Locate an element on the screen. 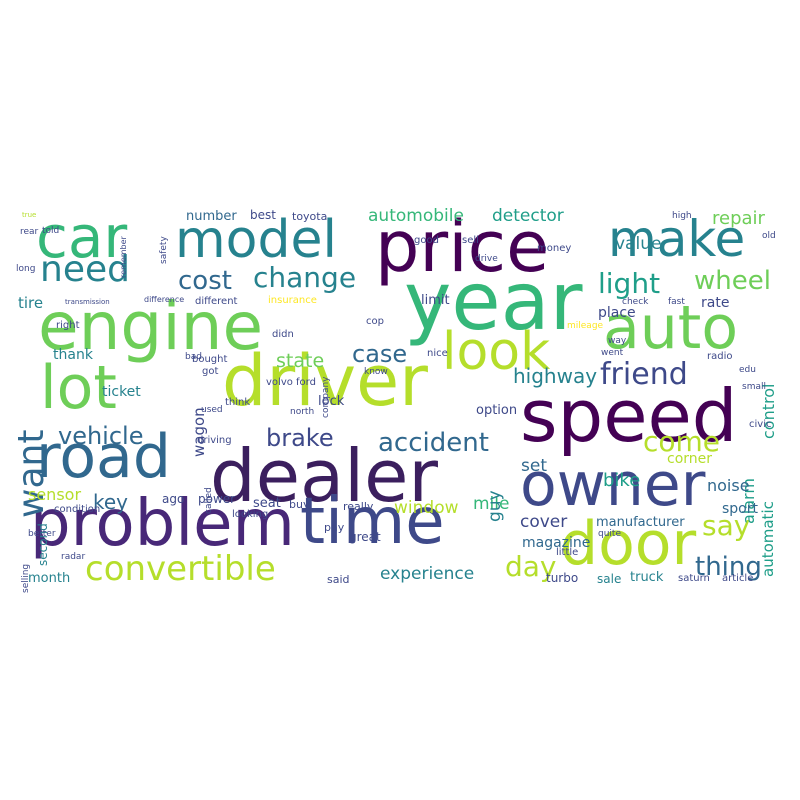 This screenshot has height=800, width=800. word-small: small is located at coordinates (754, 387).